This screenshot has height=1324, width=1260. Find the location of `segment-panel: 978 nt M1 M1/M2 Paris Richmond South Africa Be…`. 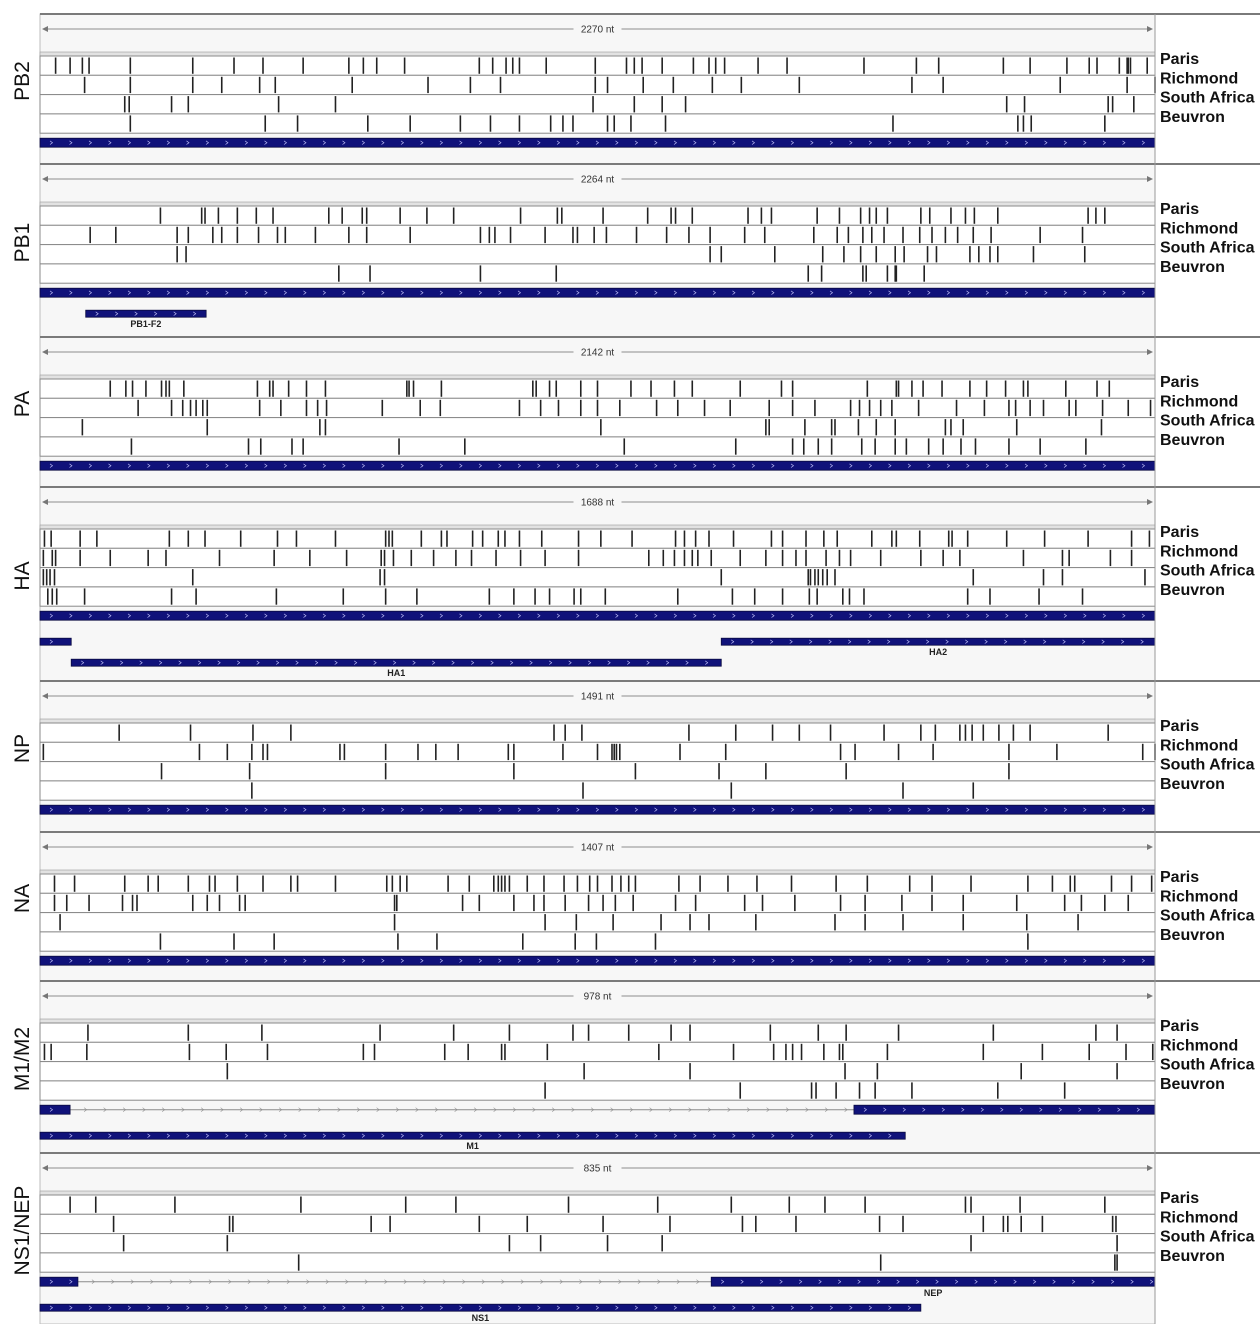

segment-panel: 978 nt M1 M1/M2 Paris Richmond South Africa Be… is located at coordinates (635, 1067).